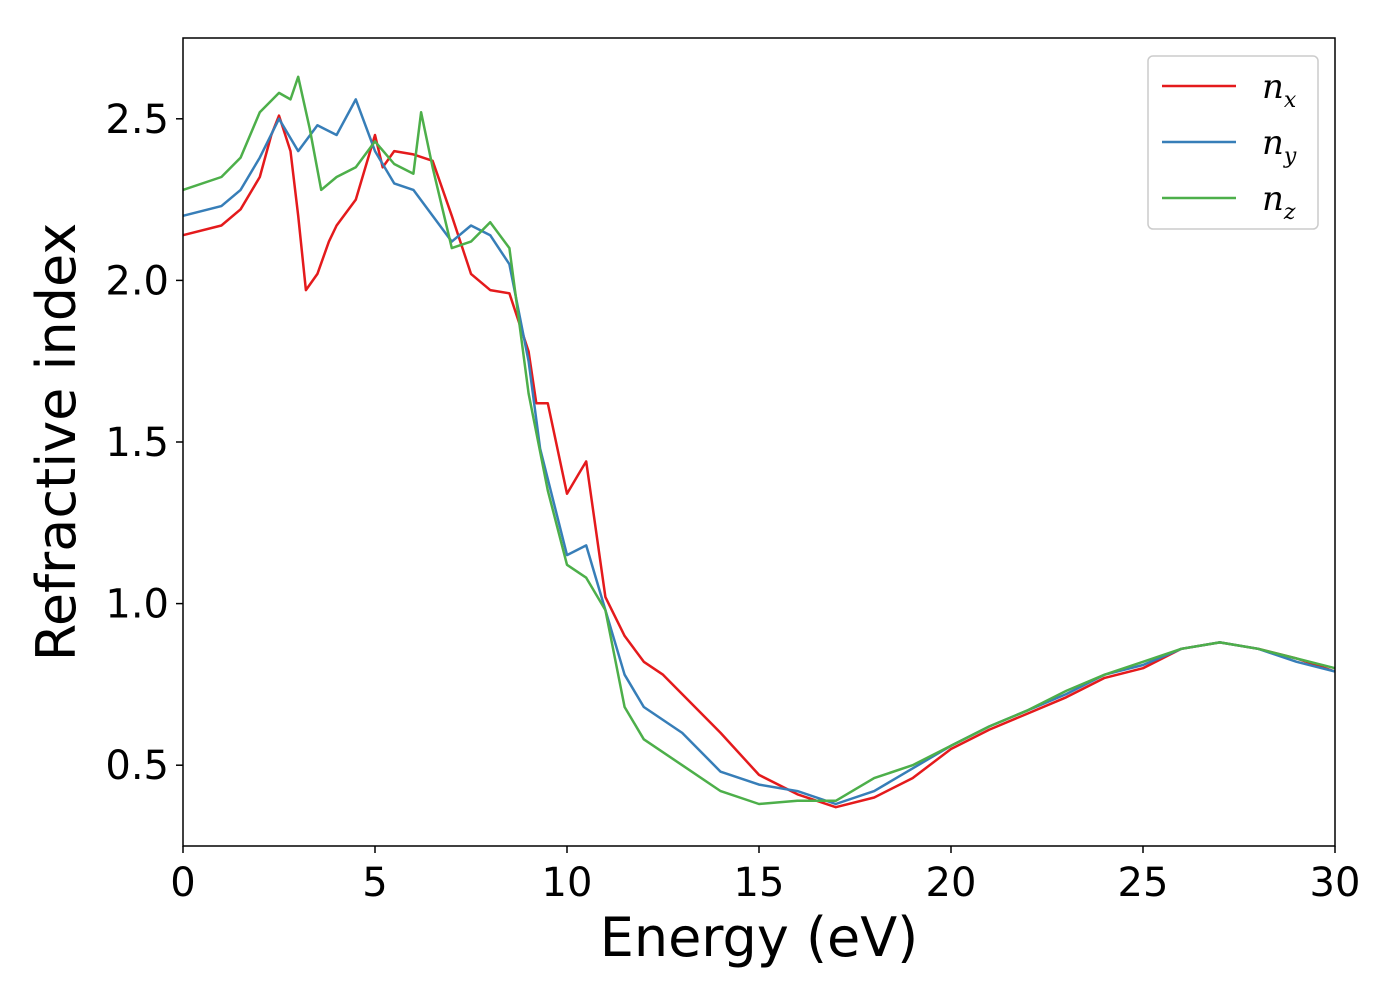  Describe the element at coordinates (1279, 202) in the screenshot. I see `legend-label-z: nz` at that location.